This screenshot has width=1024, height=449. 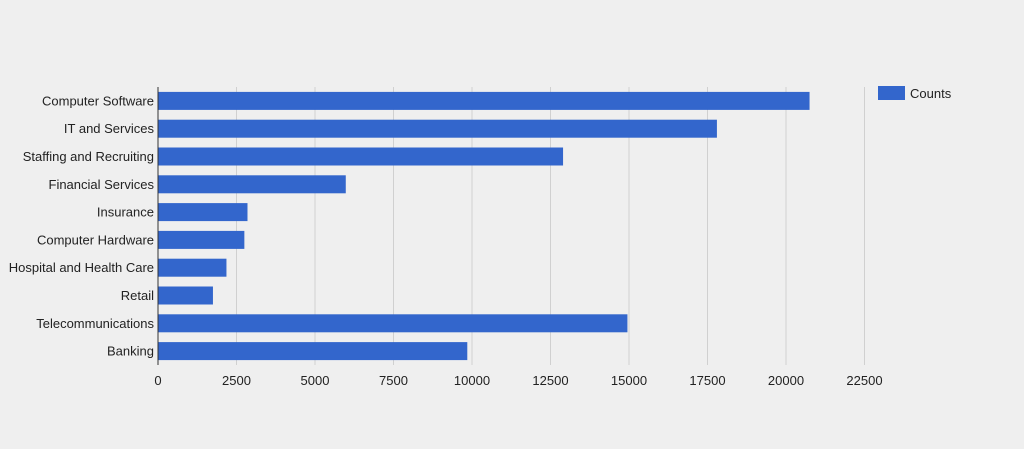 What do you see at coordinates (313, 351) in the screenshot?
I see `bar-banking` at bounding box center [313, 351].